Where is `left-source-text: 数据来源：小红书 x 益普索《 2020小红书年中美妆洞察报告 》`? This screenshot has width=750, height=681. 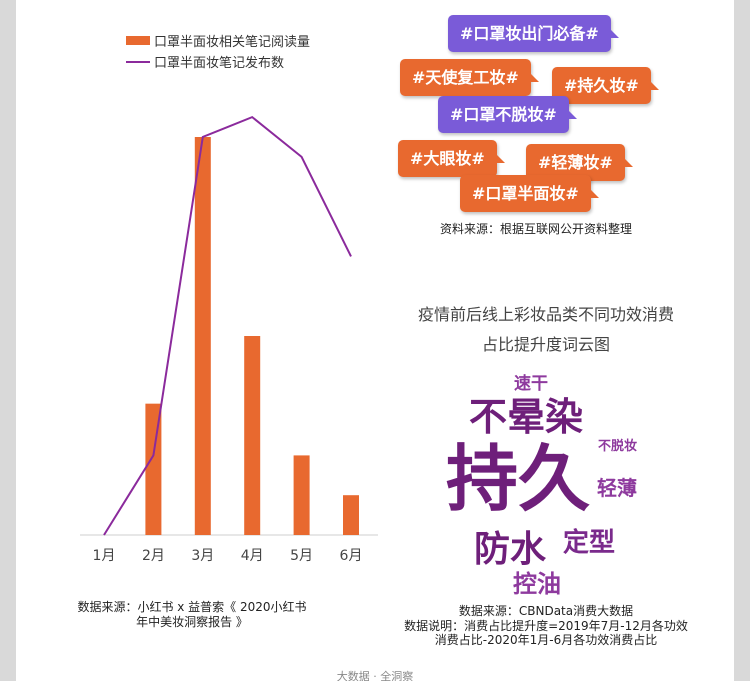 left-source-text: 数据来源：小红书 x 益普索《 2020小红书年中美妆洞察报告 》 is located at coordinates (192, 614).